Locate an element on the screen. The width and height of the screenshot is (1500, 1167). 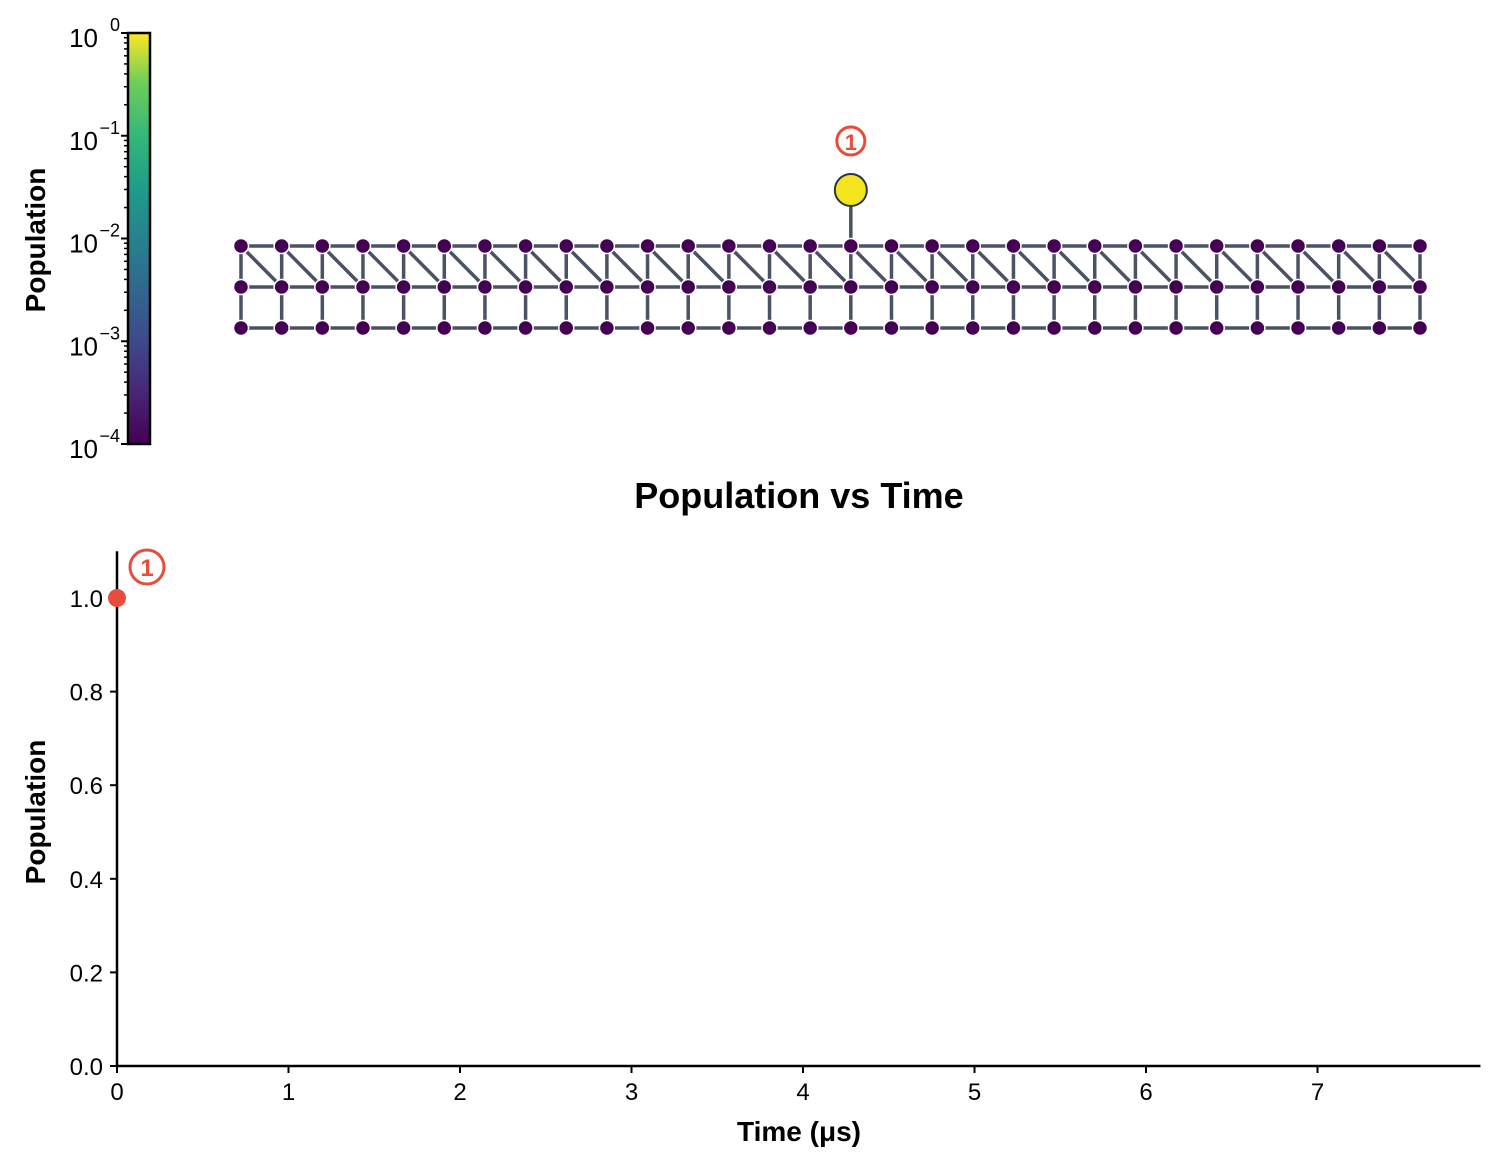
y-tick-label: 0.2 is located at coordinates (86, 973).